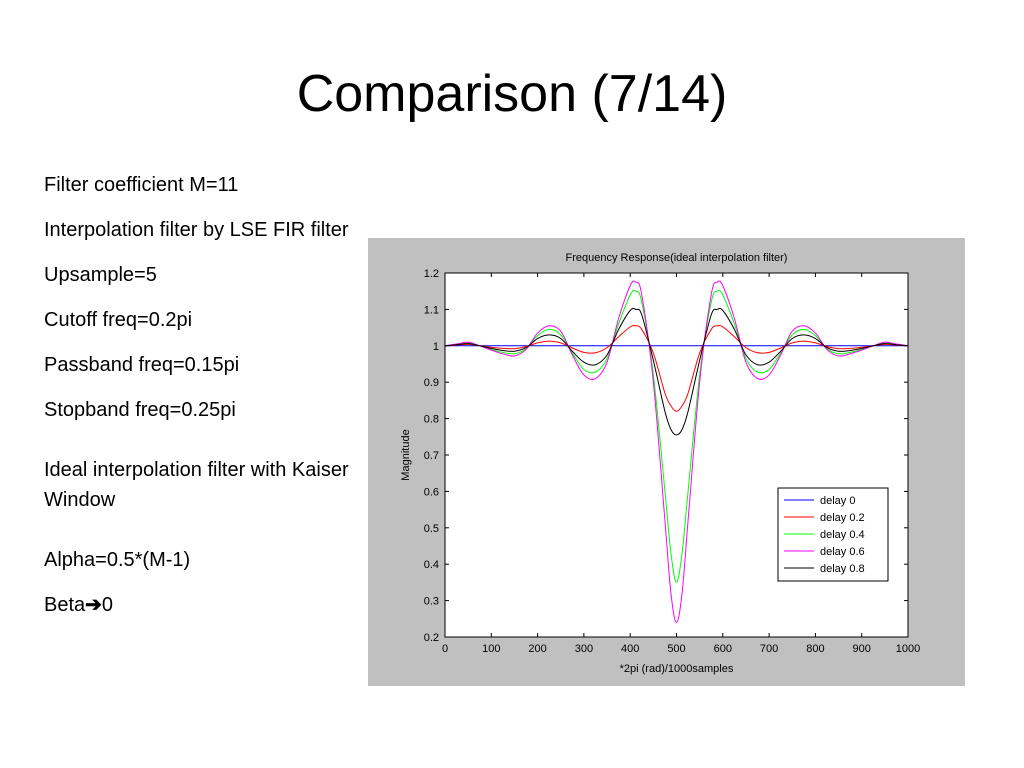 This screenshot has height=768, width=1024. Describe the element at coordinates (676, 371) in the screenshot. I see `series-line` at that location.